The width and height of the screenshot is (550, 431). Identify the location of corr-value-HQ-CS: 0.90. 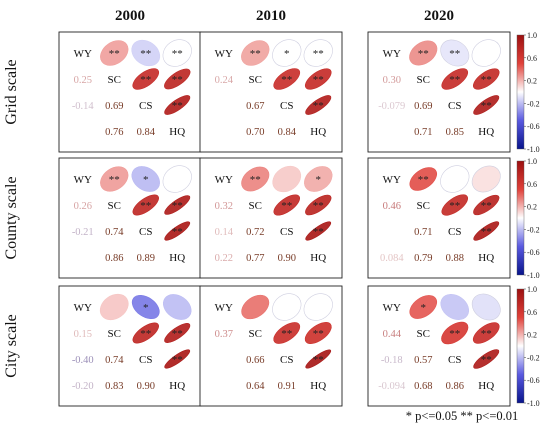
(146, 386).